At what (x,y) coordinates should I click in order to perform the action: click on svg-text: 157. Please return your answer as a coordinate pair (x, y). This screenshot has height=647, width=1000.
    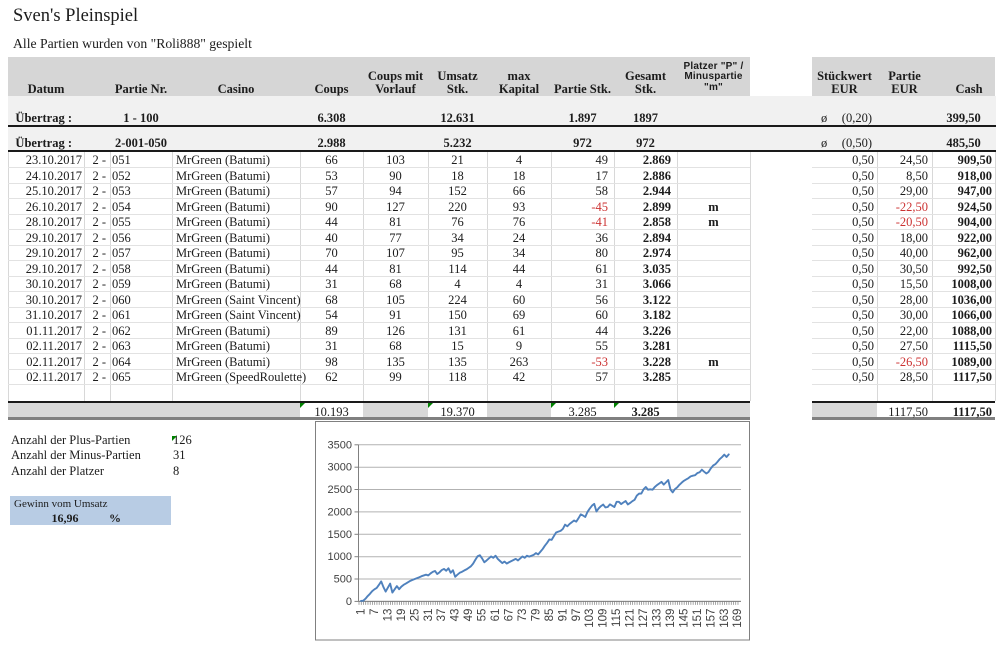
    Looking at the image, I should click on (711, 618).